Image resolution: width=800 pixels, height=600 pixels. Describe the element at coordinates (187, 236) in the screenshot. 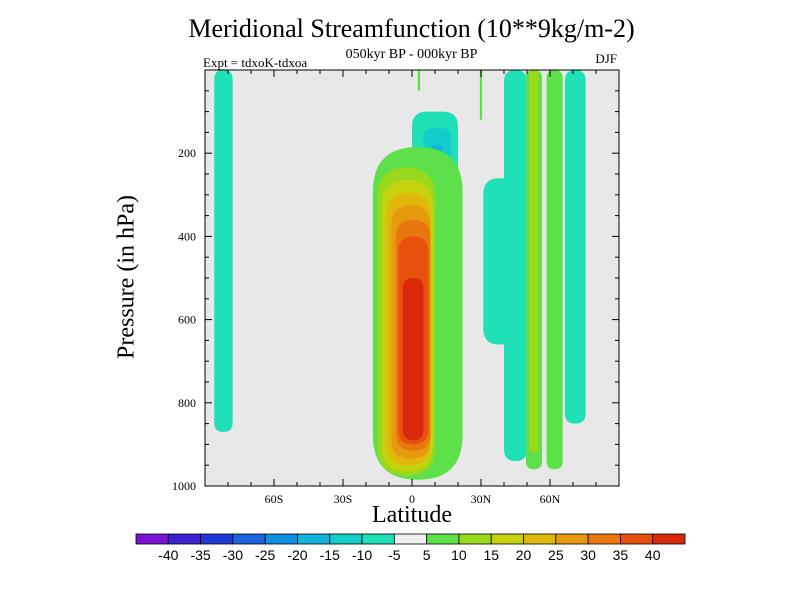

I see `y-tick-label: 400` at that location.